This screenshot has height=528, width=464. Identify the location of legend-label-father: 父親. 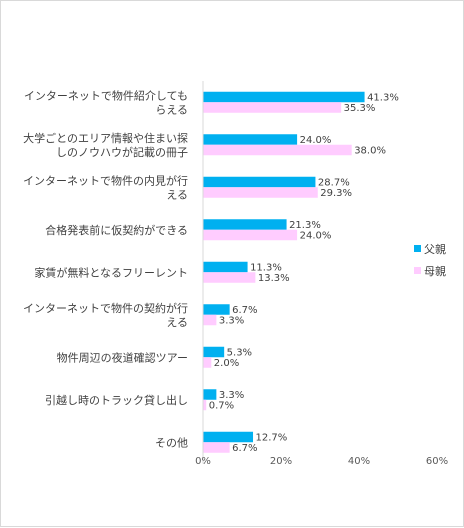
(435, 249).